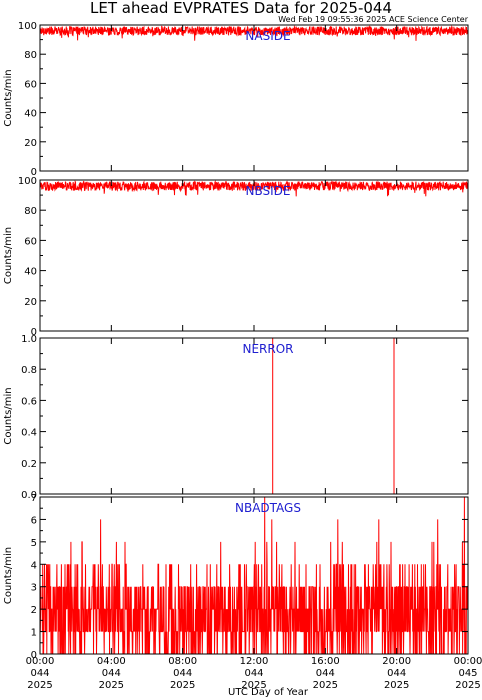 Image resolution: width=482 pixels, height=700 pixels. What do you see at coordinates (268, 508) in the screenshot?
I see `panel-label: NBADTAGS` at bounding box center [268, 508].